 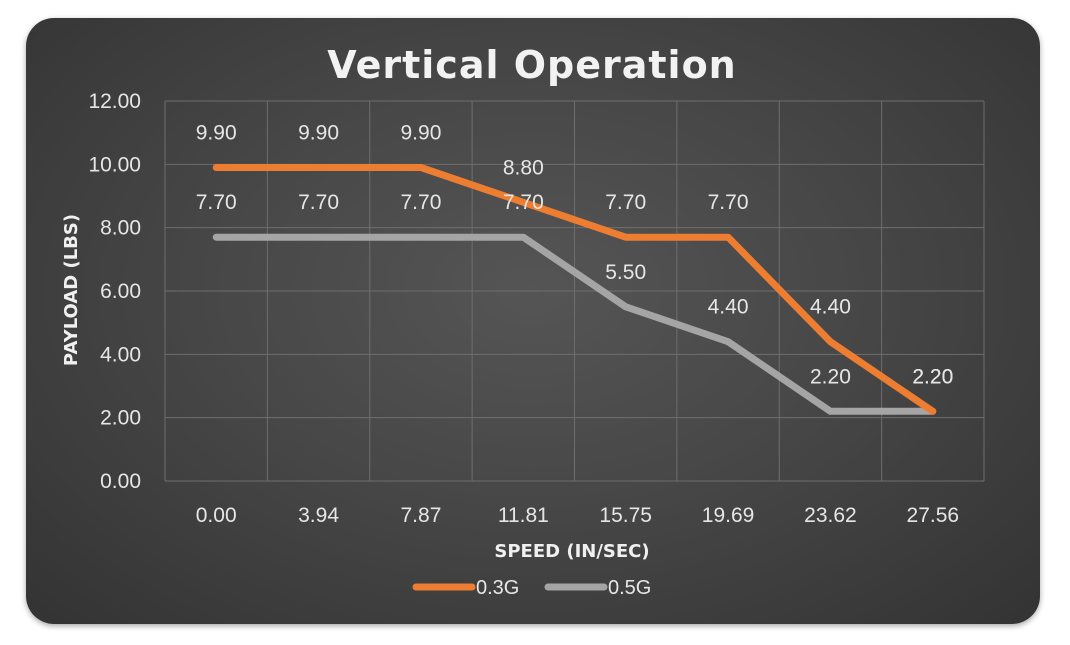 I want to click on y-tick-label: 12.00, so click(x=114, y=101).